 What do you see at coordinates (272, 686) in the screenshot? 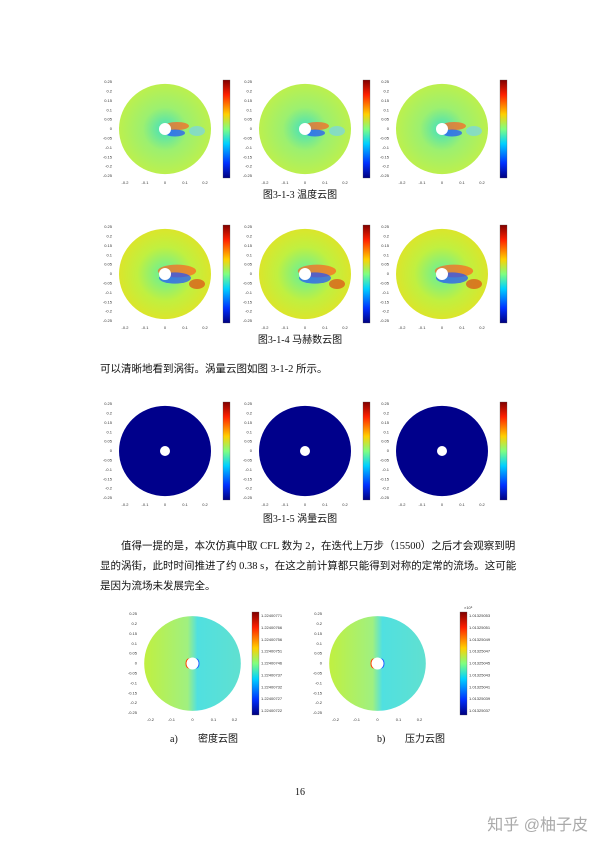
I see `colorbar-label: 1.22400732` at bounding box center [272, 686].